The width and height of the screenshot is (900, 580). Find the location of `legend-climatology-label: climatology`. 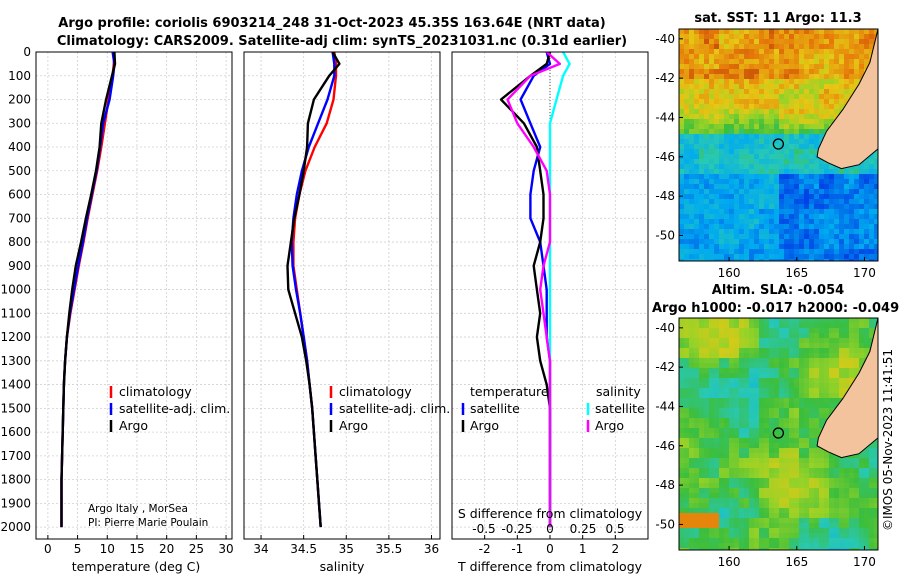

legend-climatology-label: climatology is located at coordinates (375, 391).